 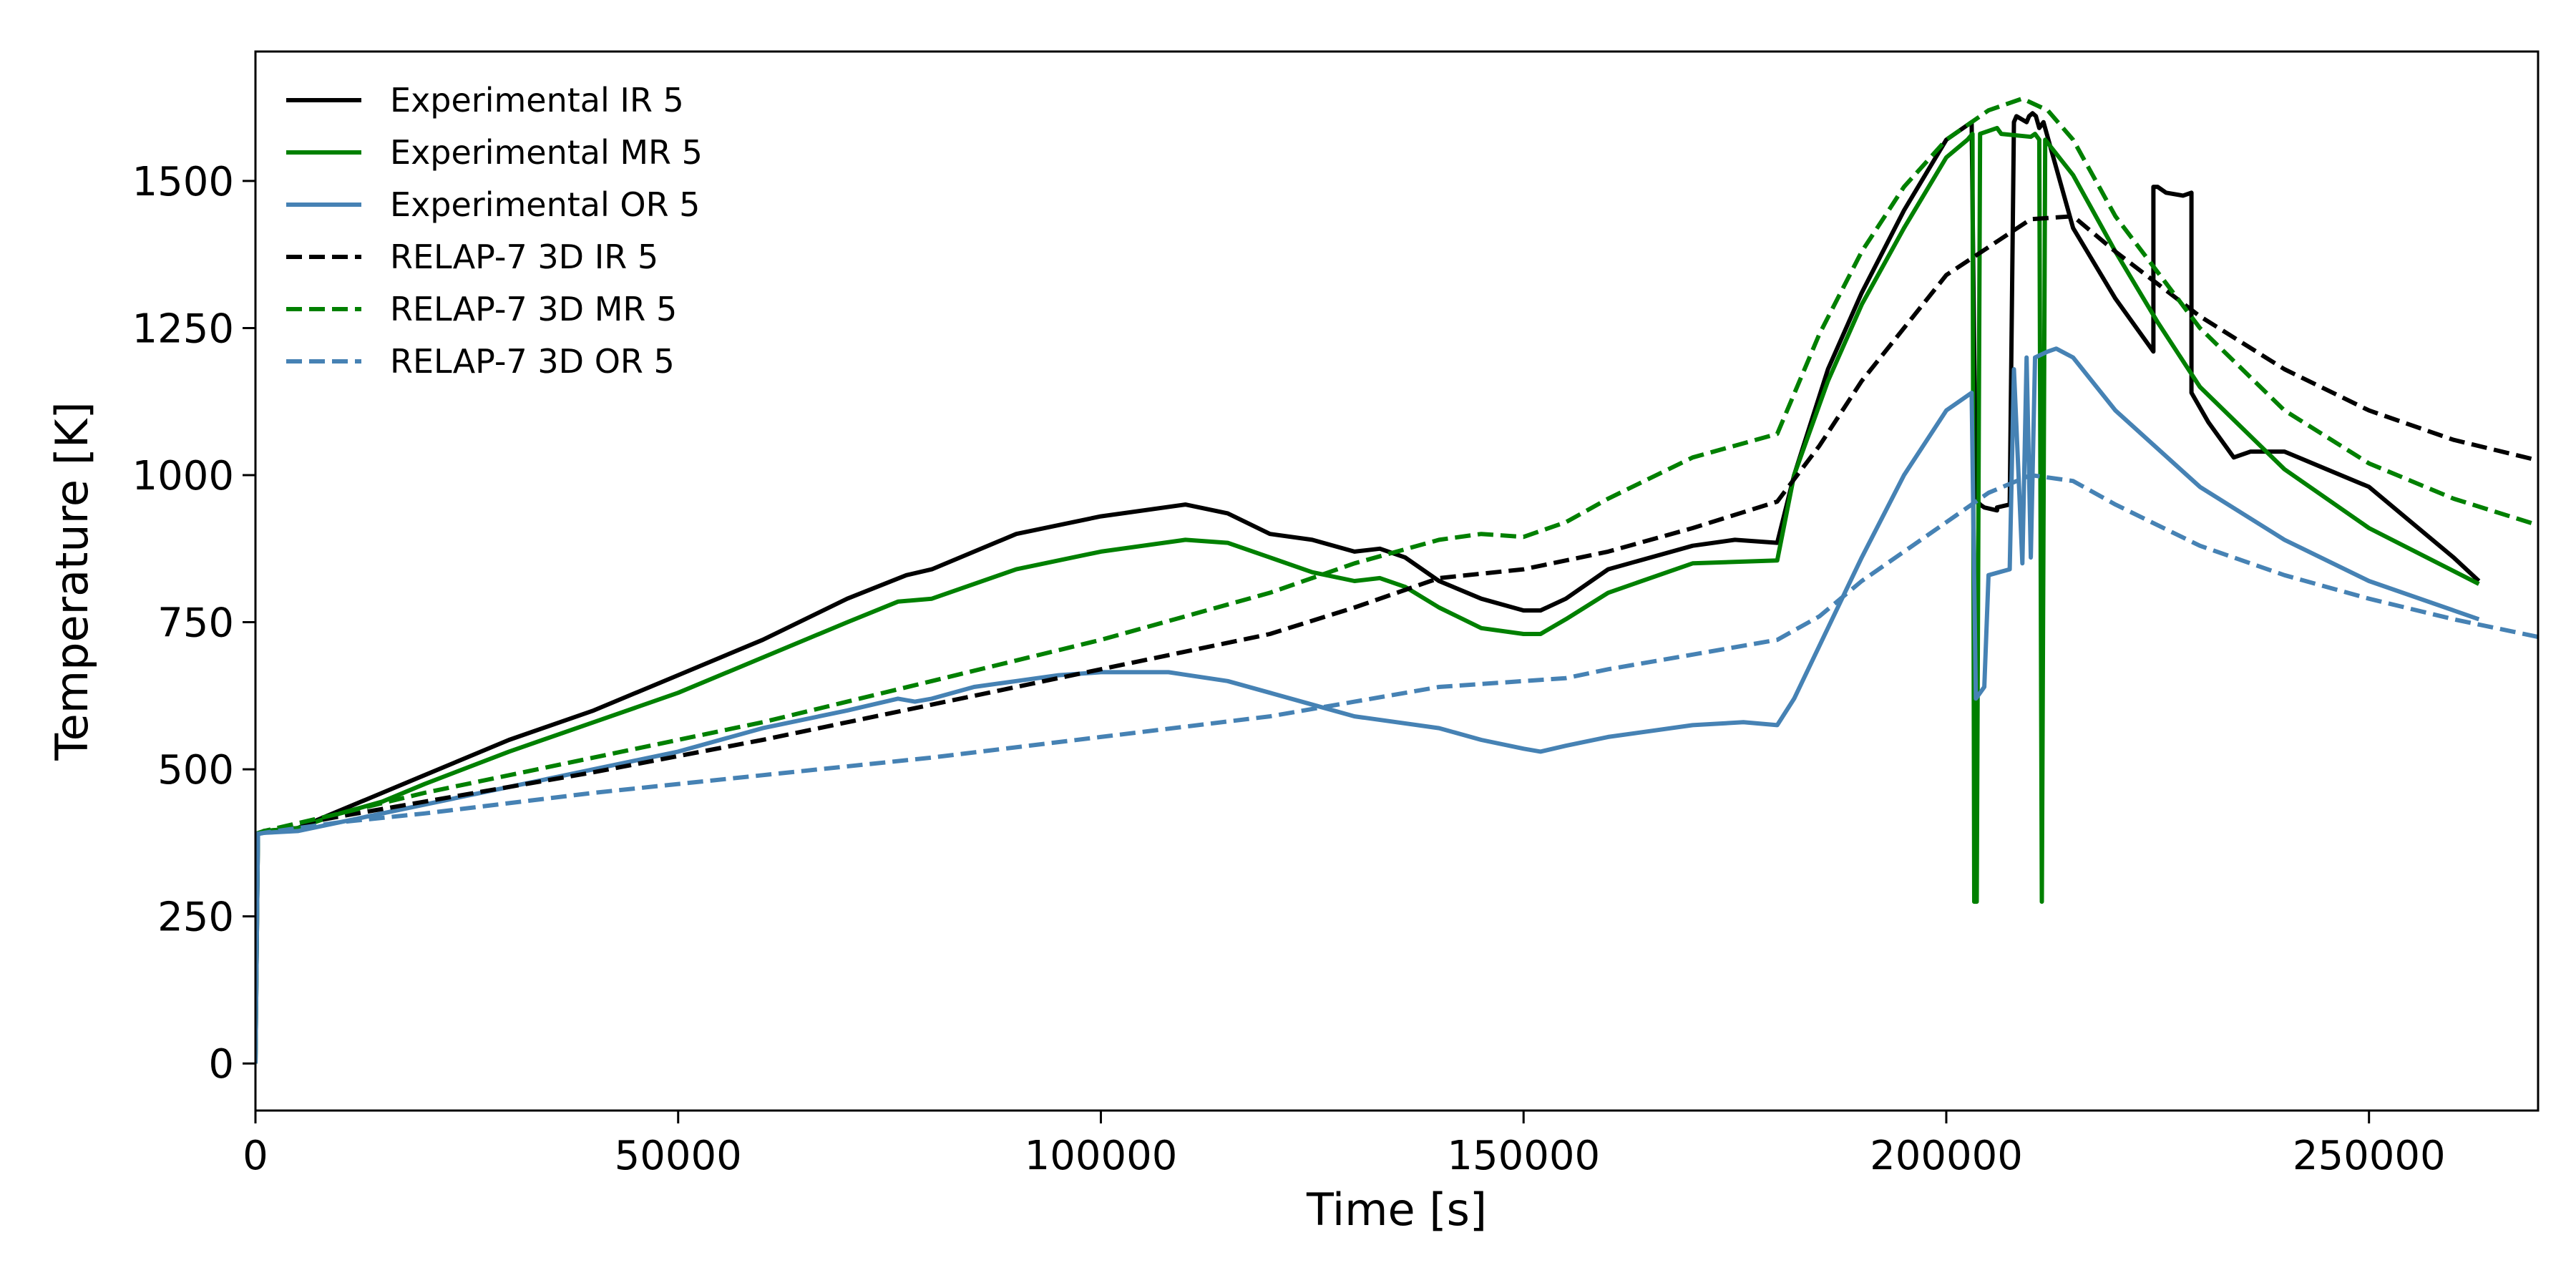 I want to click on y-tick-label: 750, so click(x=195, y=623).